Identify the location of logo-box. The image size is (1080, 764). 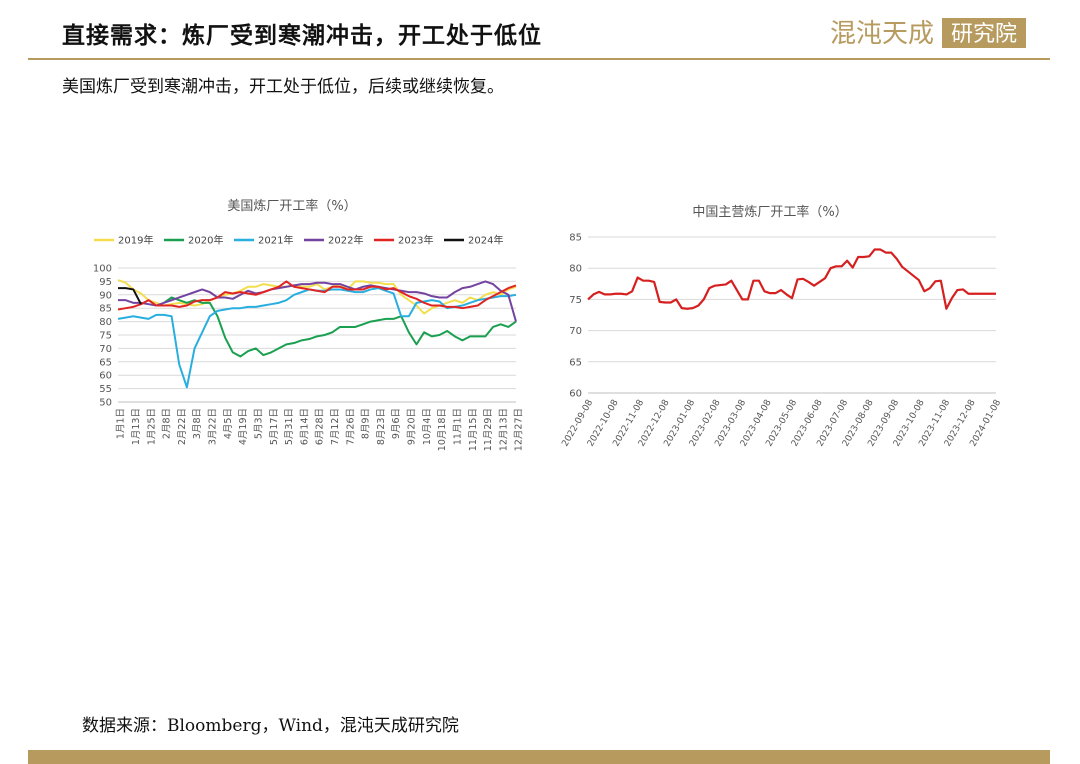
(984, 33).